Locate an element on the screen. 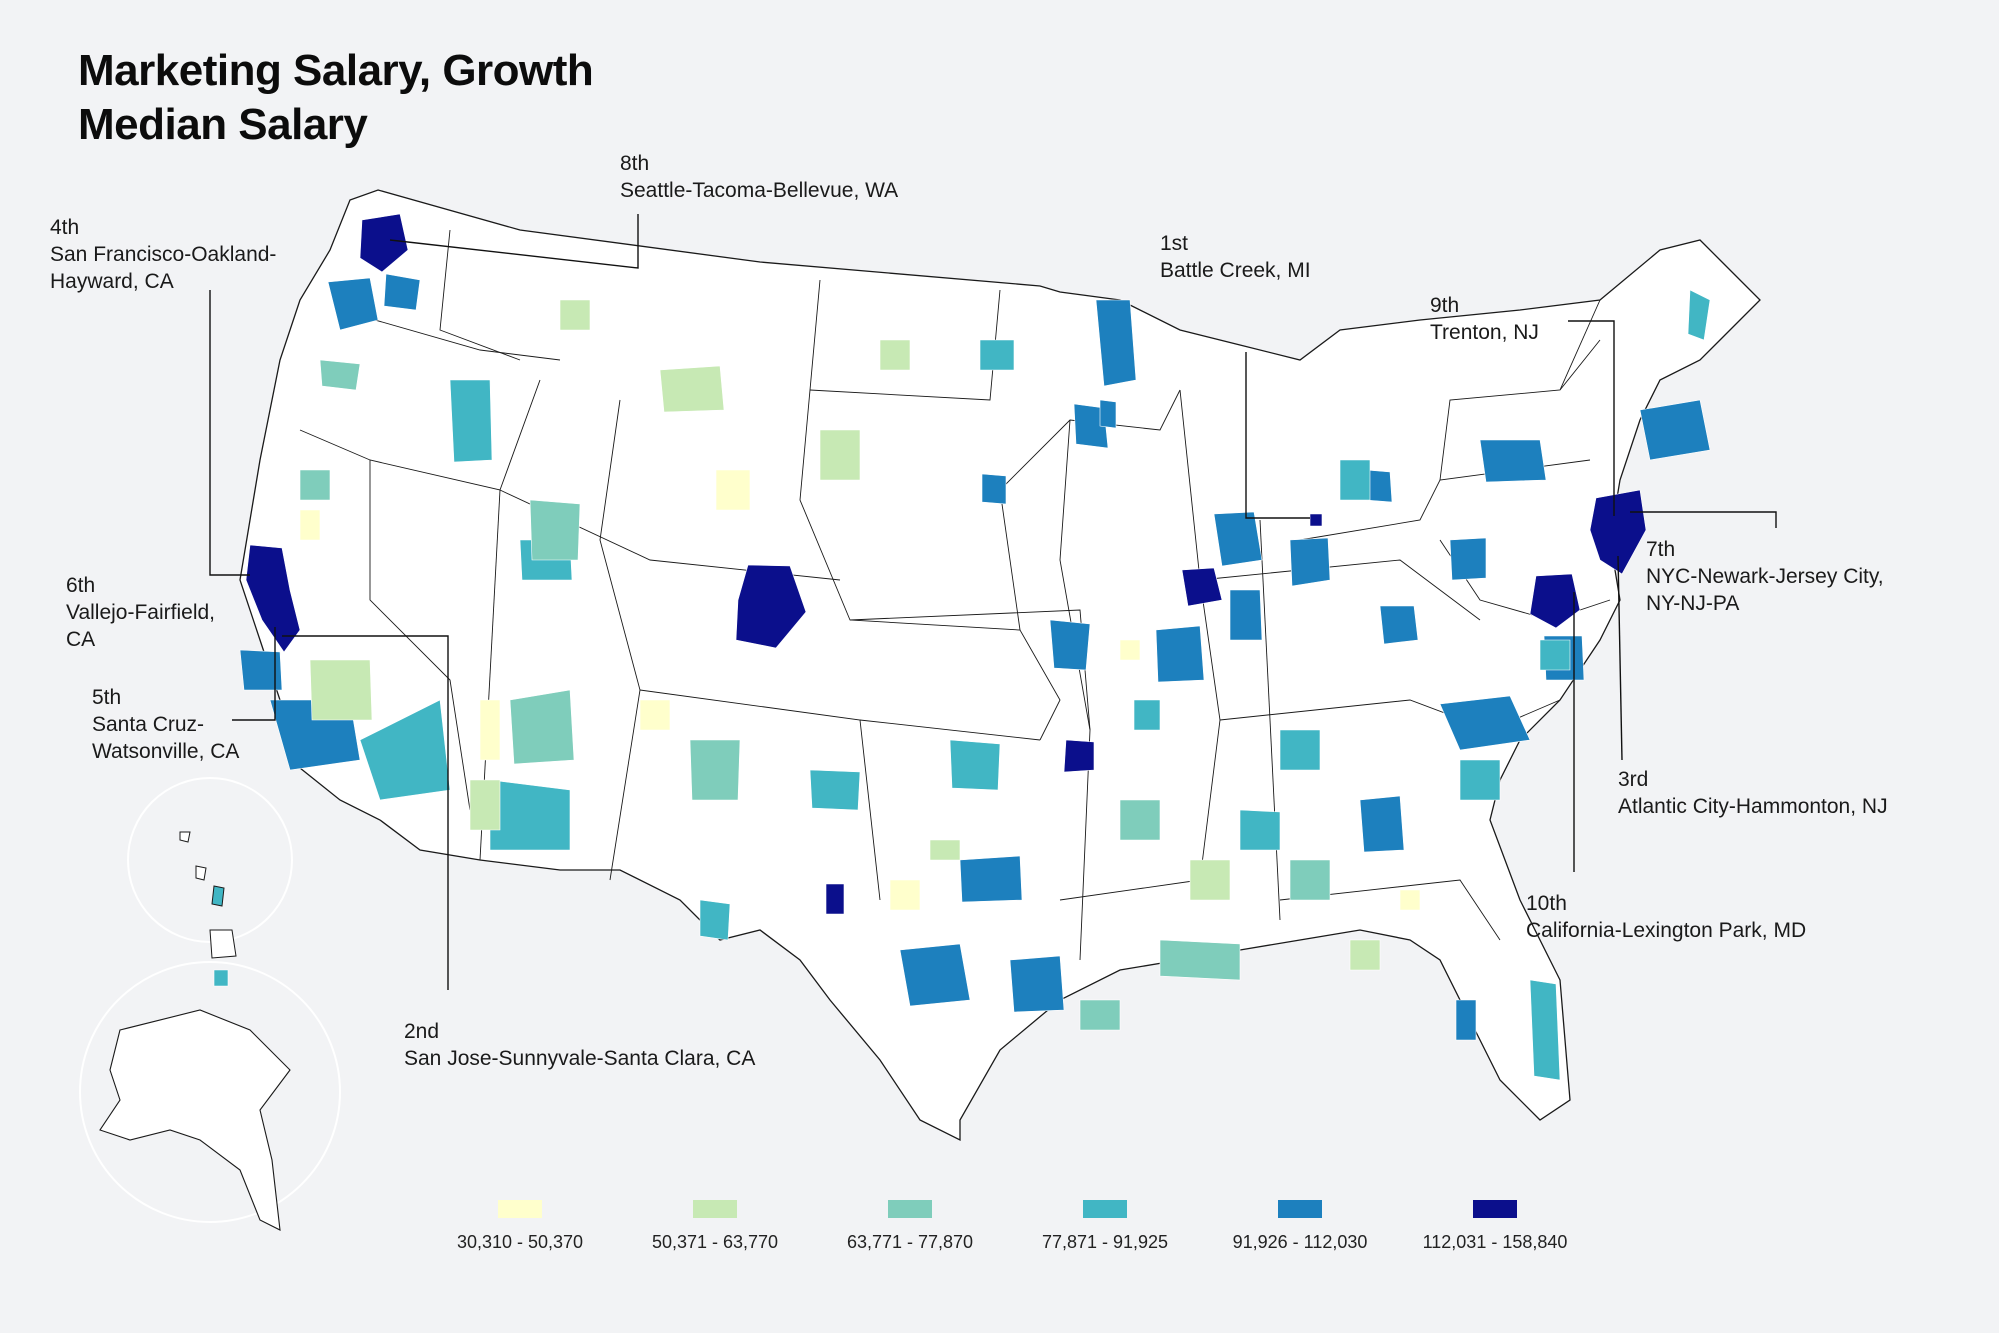 Image resolution: width=1999 pixels, height=1333 pixels. legend-item: 50,371 - 63,770 is located at coordinates (715, 1224).